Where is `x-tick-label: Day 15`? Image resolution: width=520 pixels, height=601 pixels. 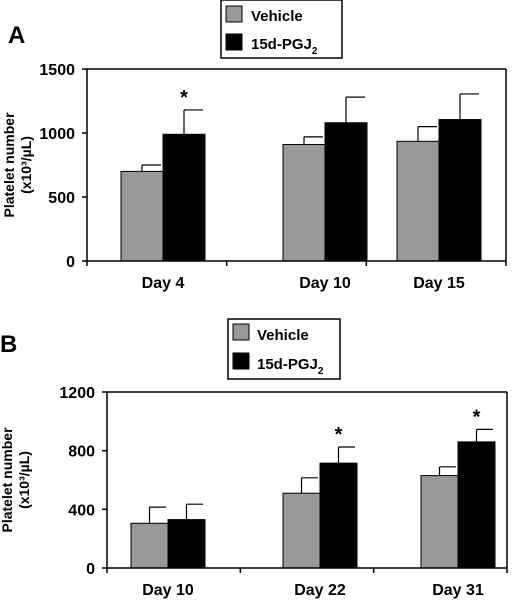 x-tick-label: Day 15 is located at coordinates (439, 283).